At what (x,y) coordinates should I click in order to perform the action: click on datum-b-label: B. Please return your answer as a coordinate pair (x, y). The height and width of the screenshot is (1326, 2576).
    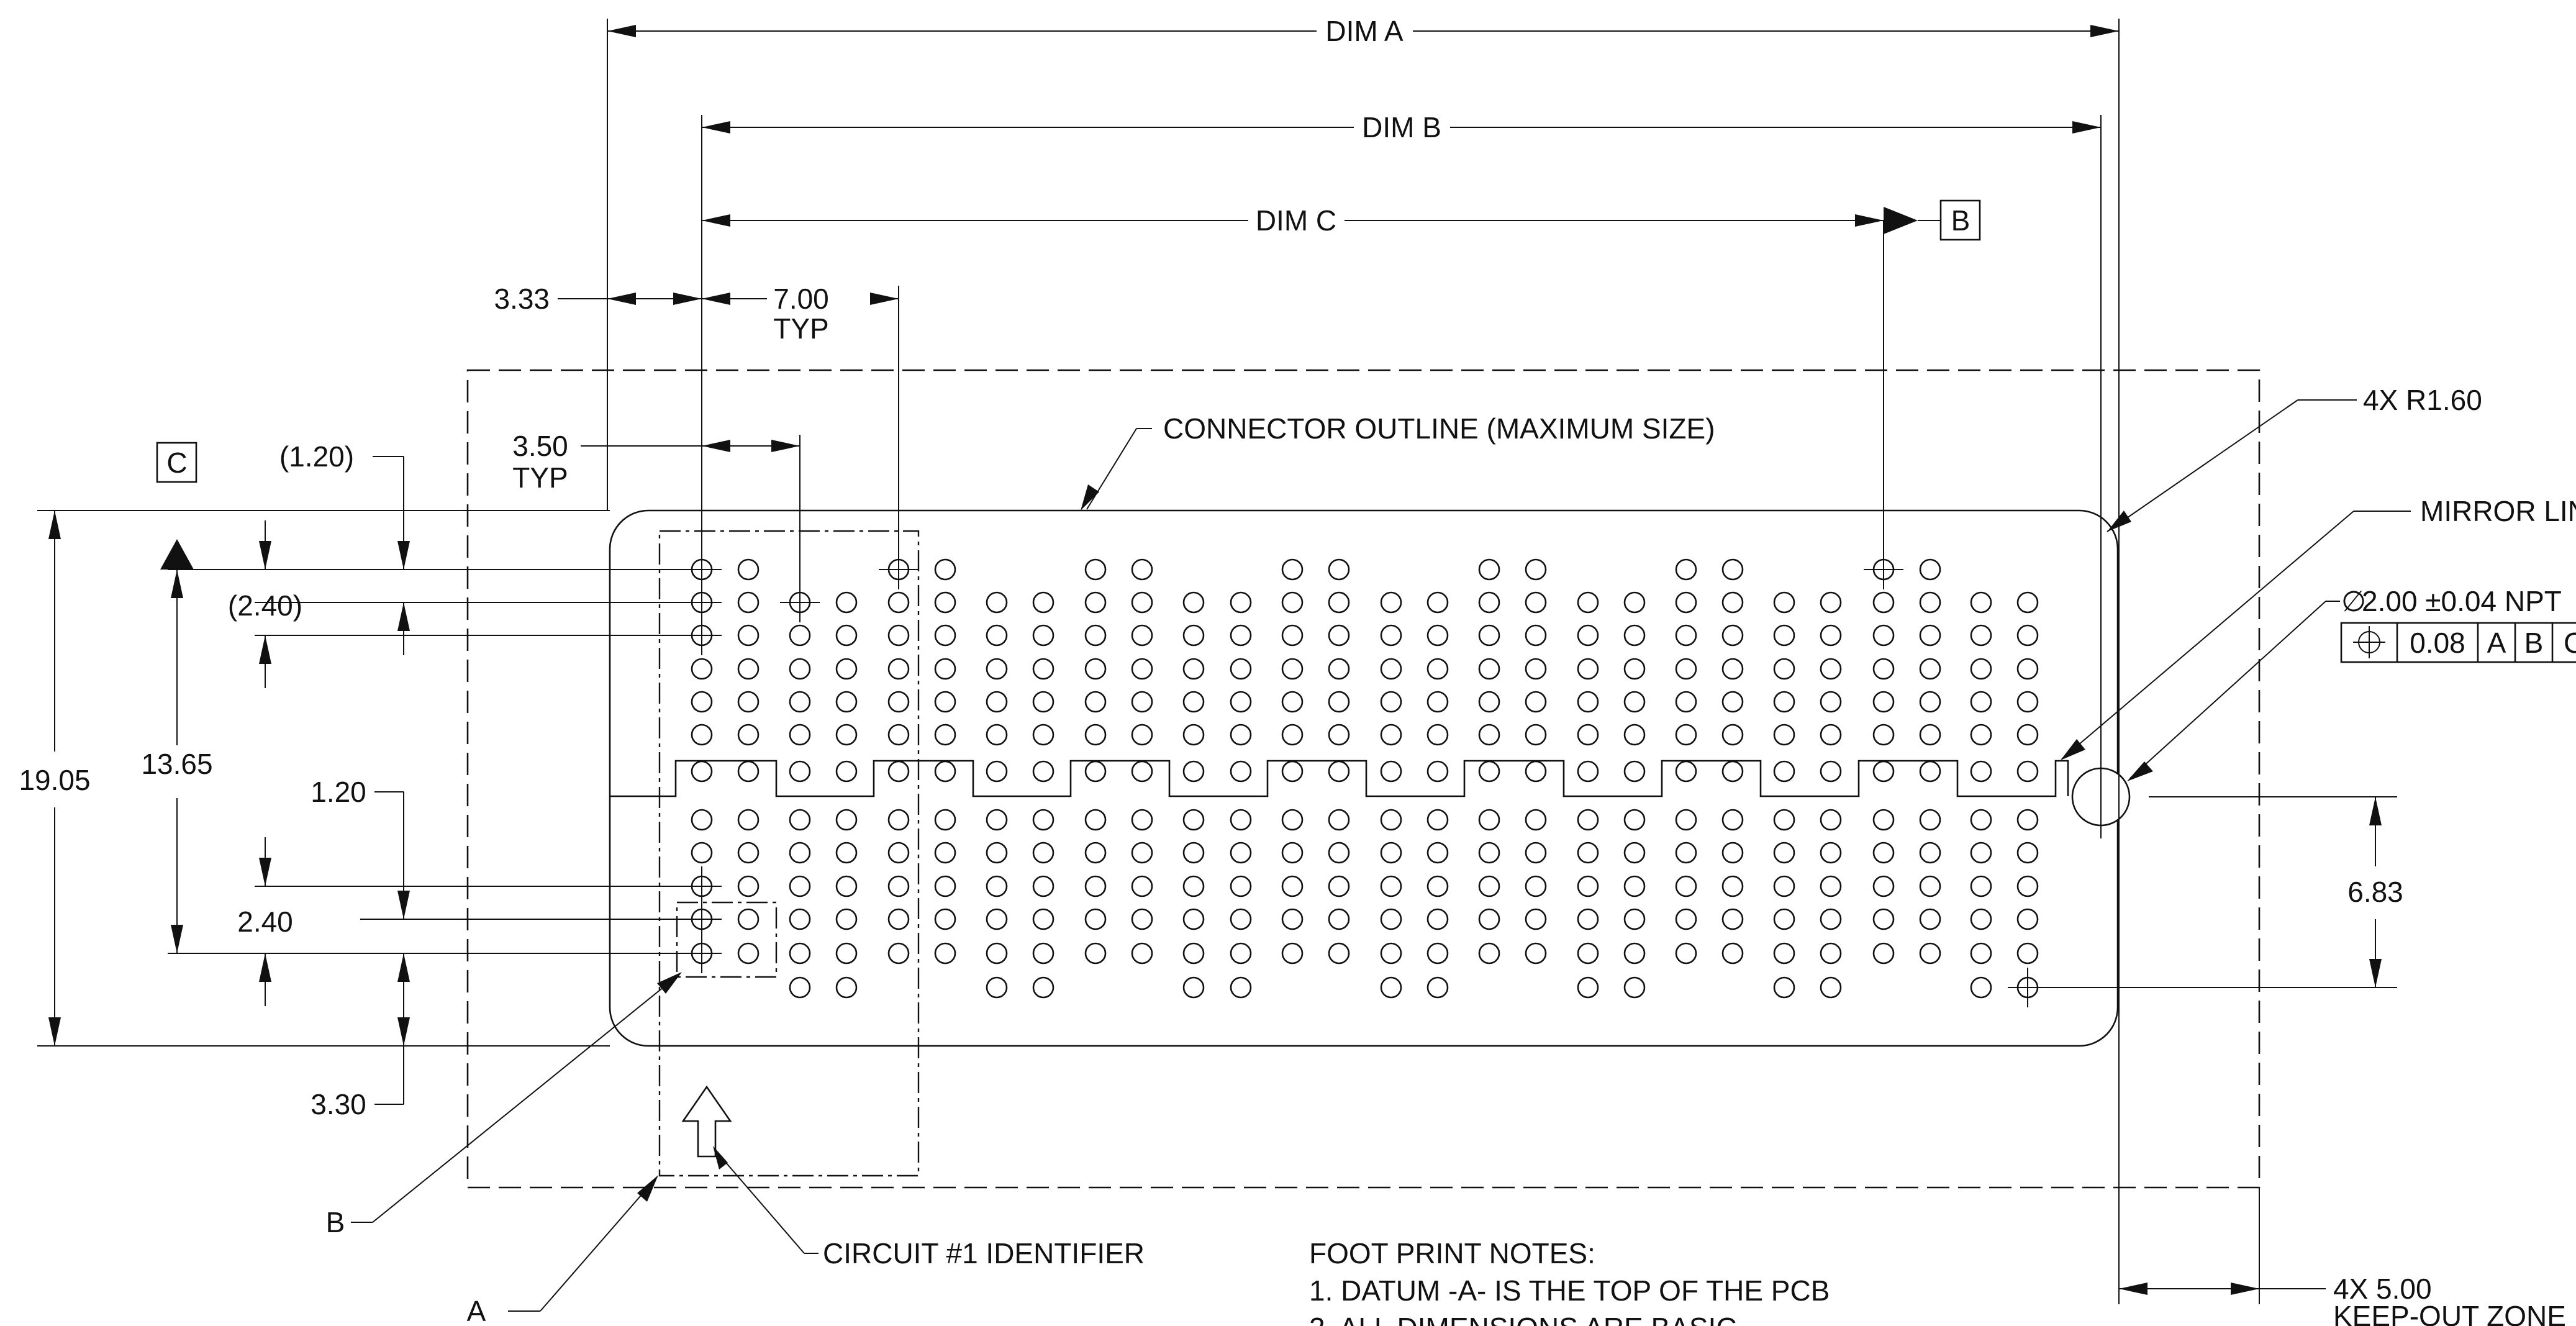
    Looking at the image, I should click on (335, 1222).